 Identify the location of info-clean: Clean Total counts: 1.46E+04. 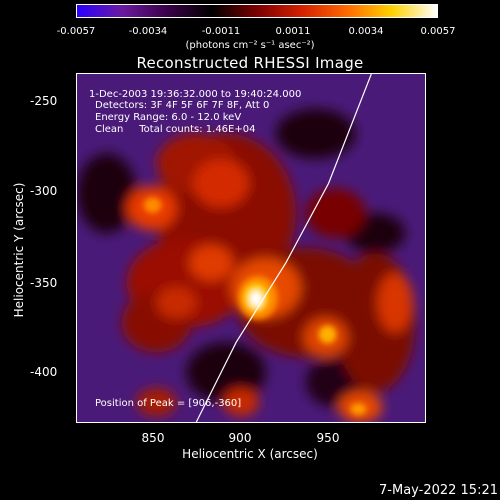
(175, 129).